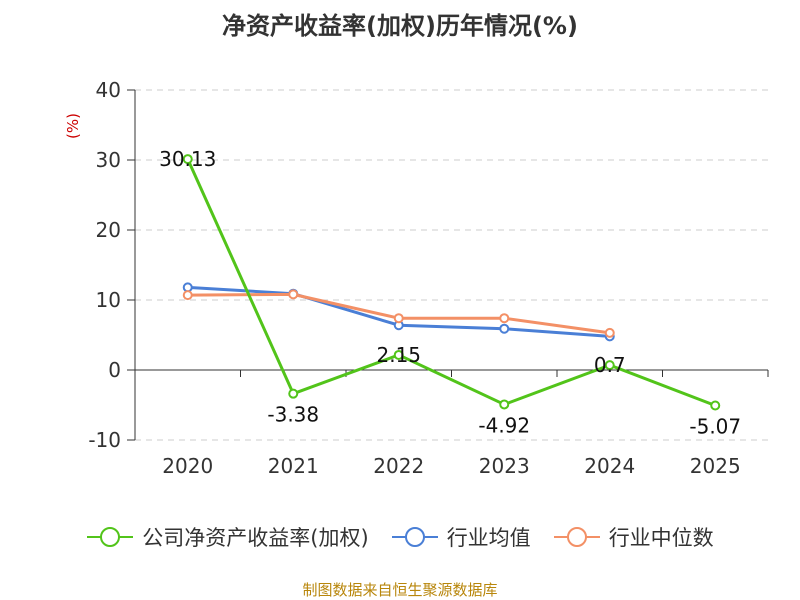  I want to click on x-tick-label: 2025, so click(715, 466).